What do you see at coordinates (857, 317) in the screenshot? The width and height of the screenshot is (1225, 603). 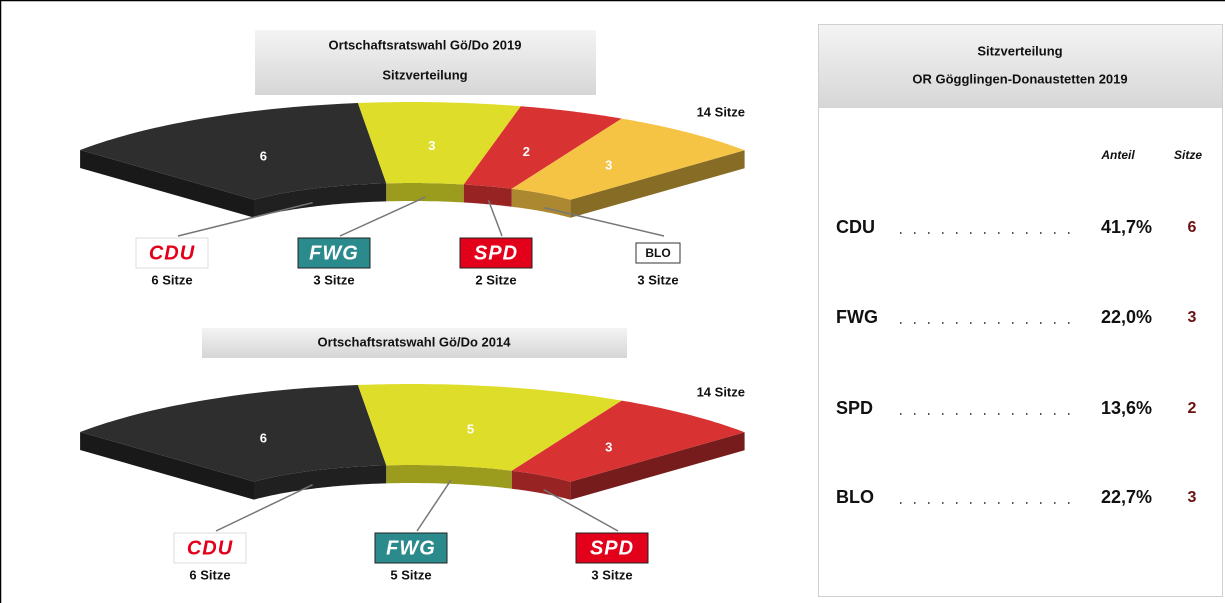 I see `party: FWG` at bounding box center [857, 317].